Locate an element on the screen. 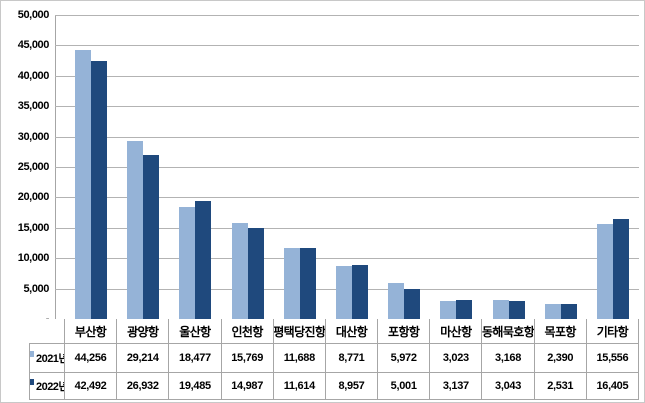  category-header-cell: 평택당진항 is located at coordinates (299, 331).